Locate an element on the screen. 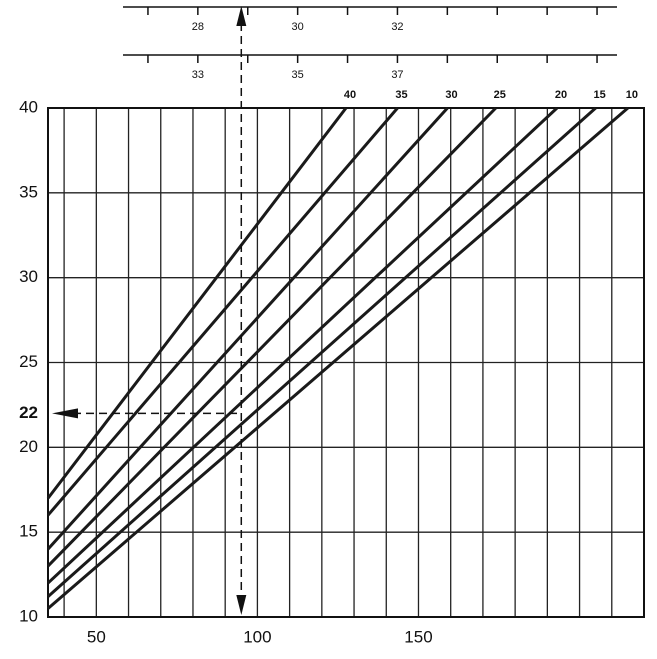  marker-label: 22 is located at coordinates (28, 412).